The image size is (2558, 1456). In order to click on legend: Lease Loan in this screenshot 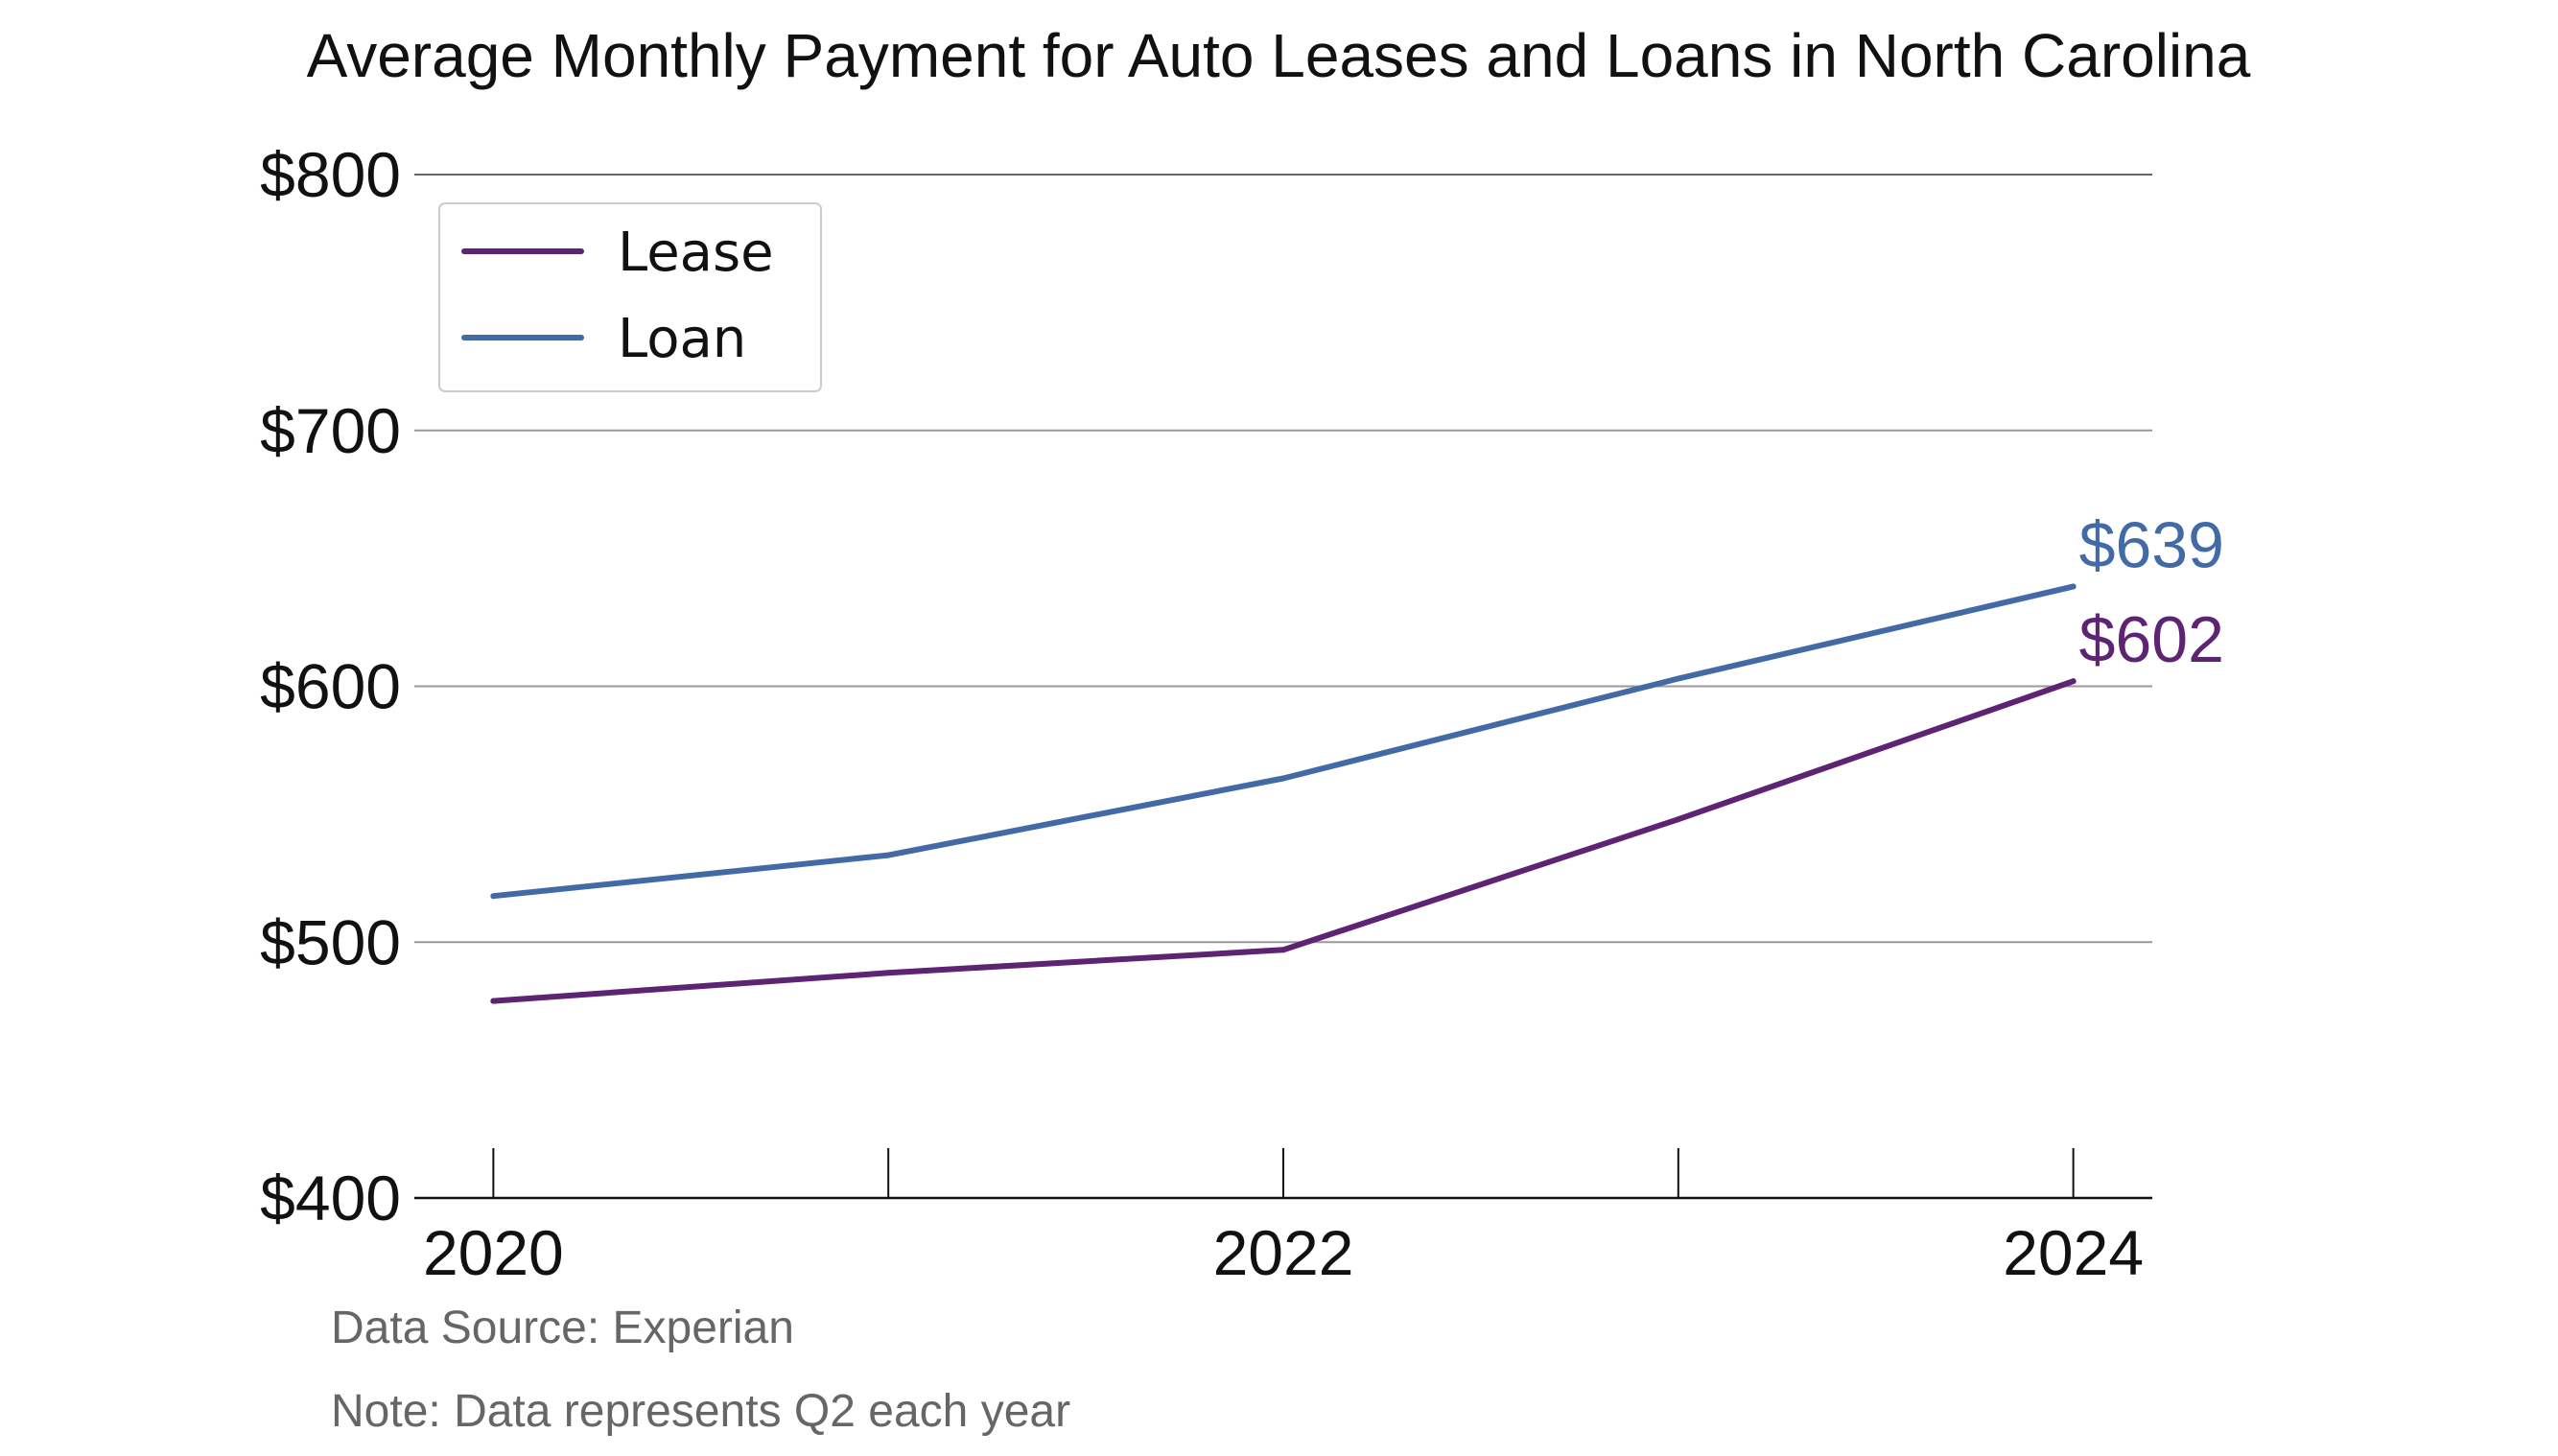, I will do `click(630, 297)`.